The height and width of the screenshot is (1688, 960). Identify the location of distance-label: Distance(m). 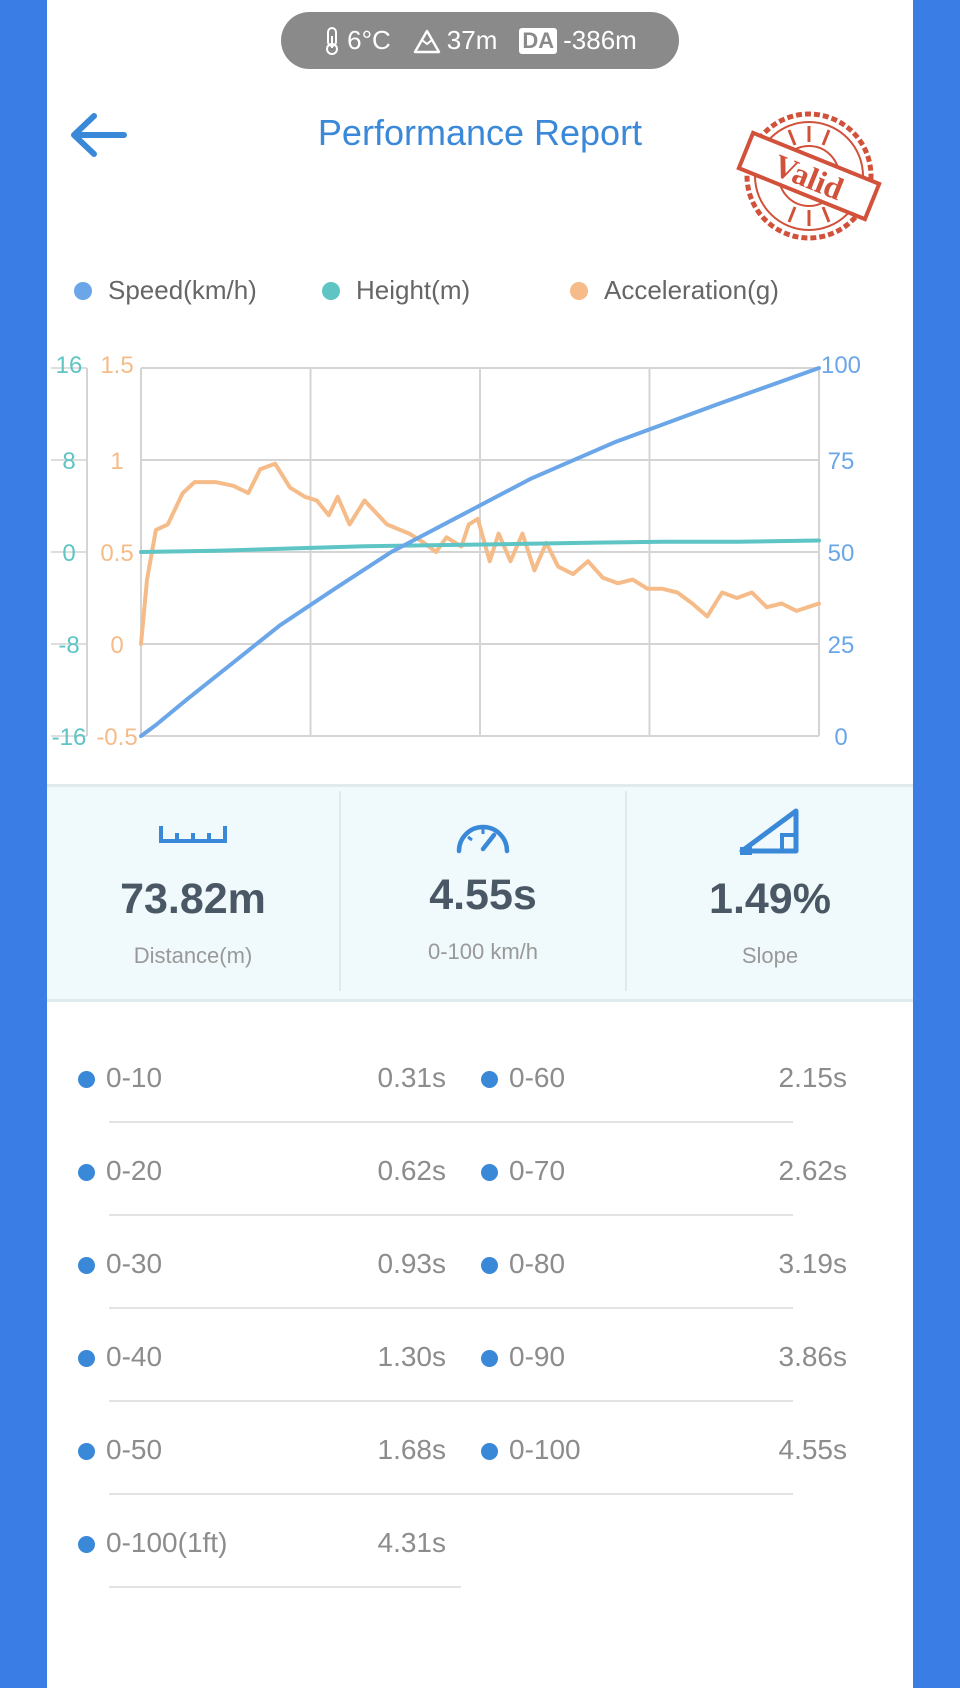
(193, 955).